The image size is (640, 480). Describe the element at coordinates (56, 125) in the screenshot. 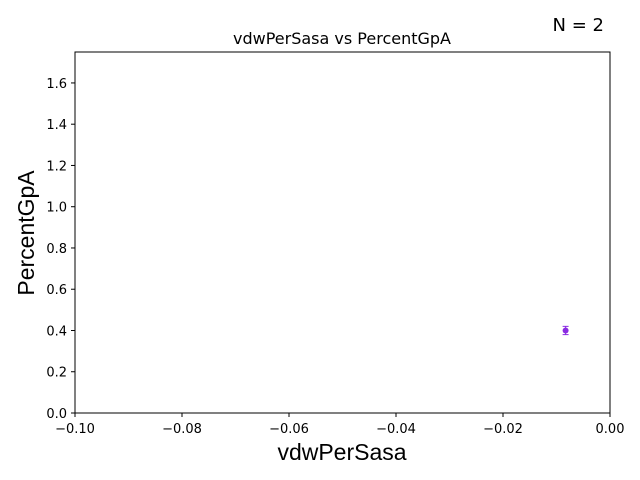

I see `y-tick-label: 1.4` at that location.